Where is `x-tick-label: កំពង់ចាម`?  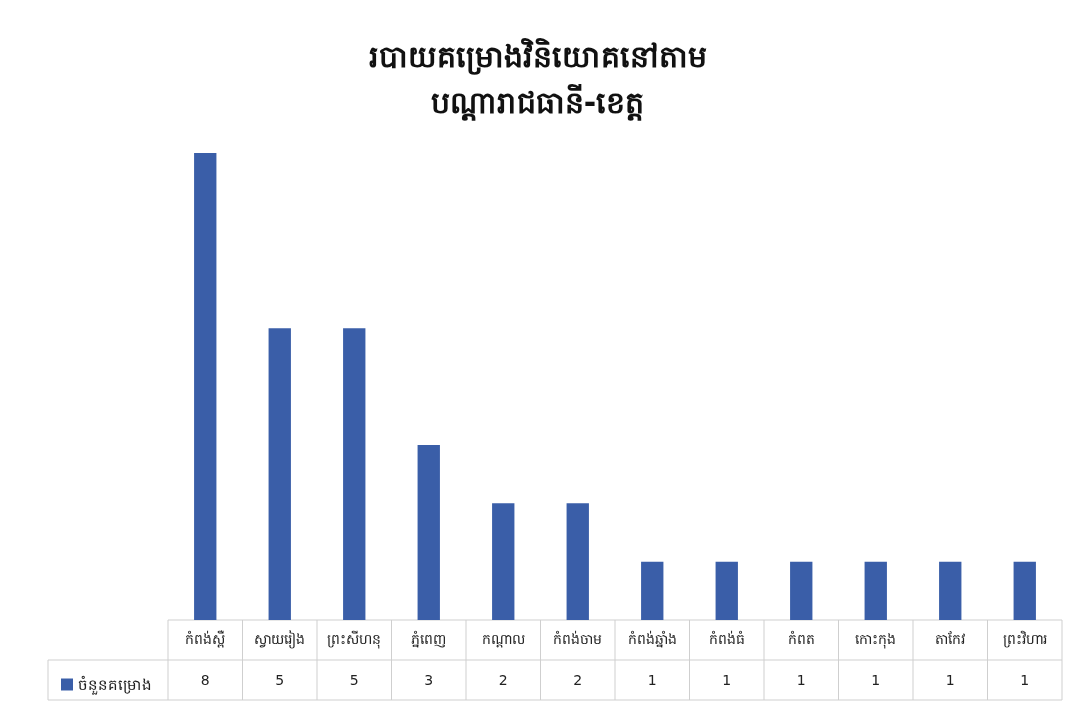 x-tick-label: កំពង់ចាម is located at coordinates (578, 638).